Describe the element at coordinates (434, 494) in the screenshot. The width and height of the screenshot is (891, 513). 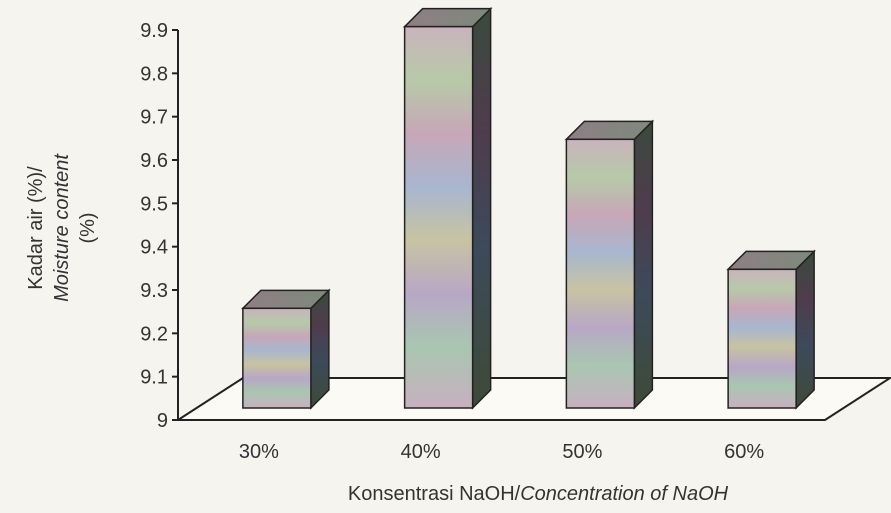
I see `x-axis-title-regular: Konsentrasi NaOH/` at that location.